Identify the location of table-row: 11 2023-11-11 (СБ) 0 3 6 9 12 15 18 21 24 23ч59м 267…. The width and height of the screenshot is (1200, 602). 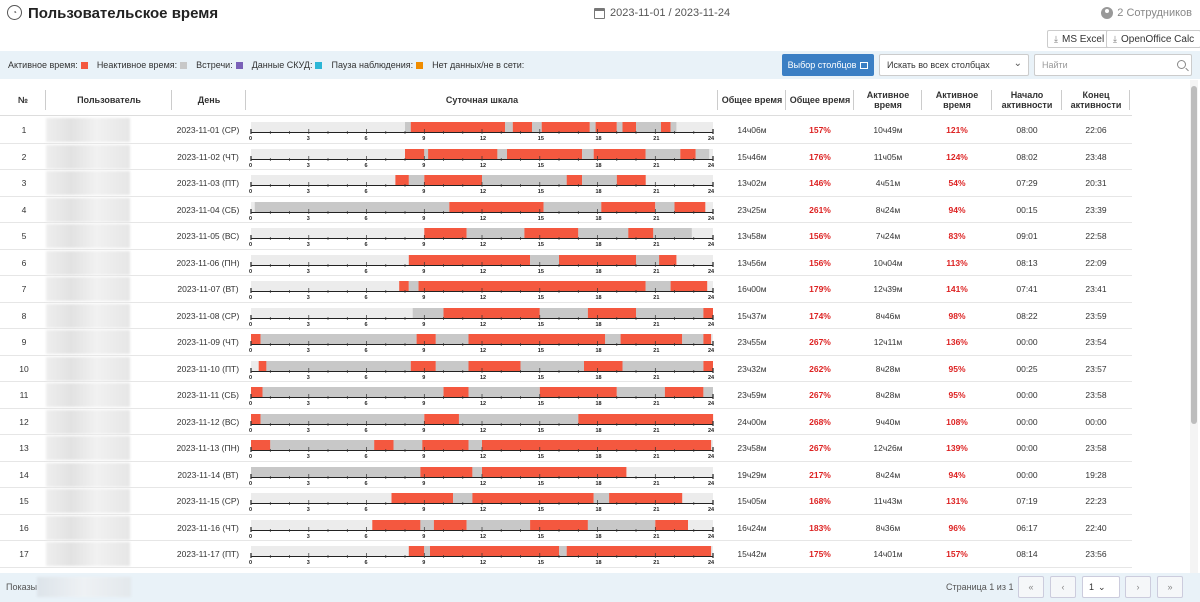
(566, 395).